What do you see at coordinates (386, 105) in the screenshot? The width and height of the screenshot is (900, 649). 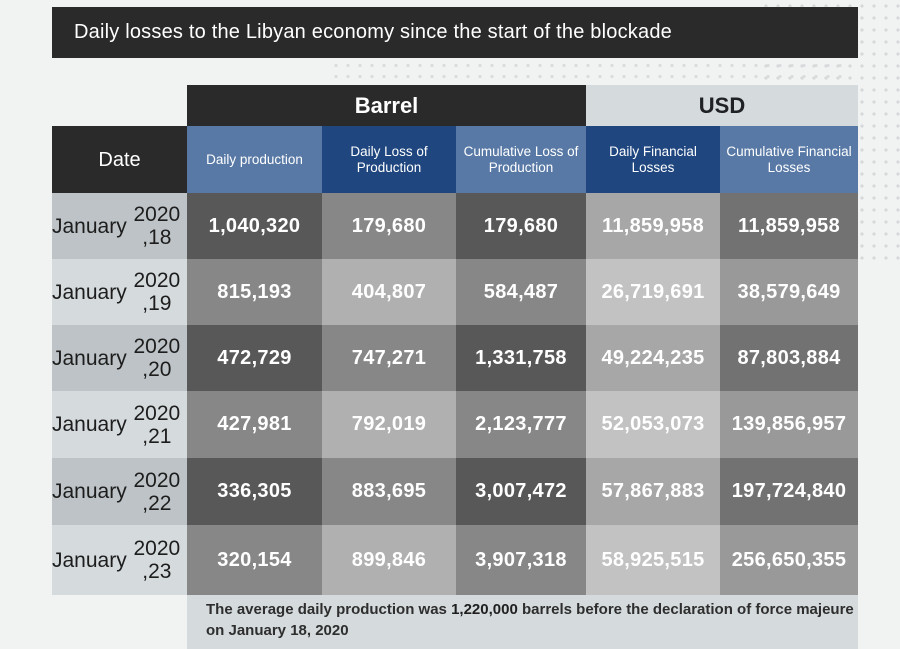 I see `group-header-barrel: Barrel` at bounding box center [386, 105].